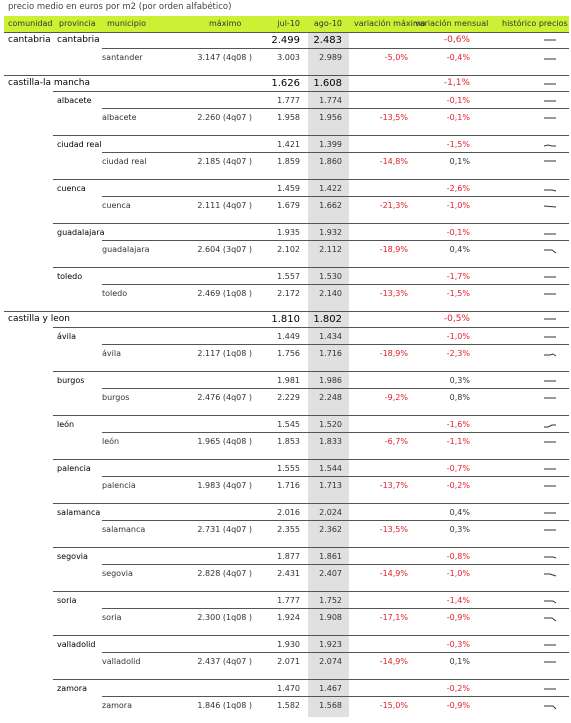 Image resolution: width=571 pixels, height=723 pixels. Describe the element at coordinates (286, 687) in the screenshot. I see `table-row-provincia: zamora 1.470 1.467 -0,2%` at that location.